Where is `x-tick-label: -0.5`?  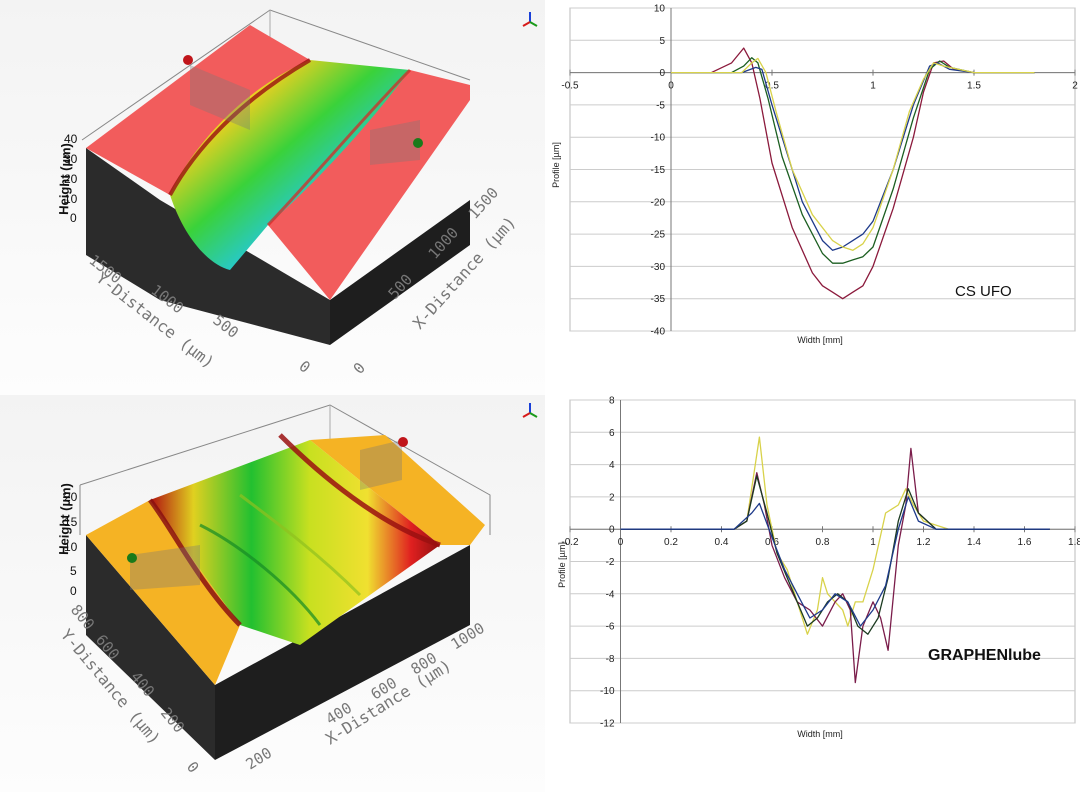 x-tick-label: -0.5 is located at coordinates (570, 86).